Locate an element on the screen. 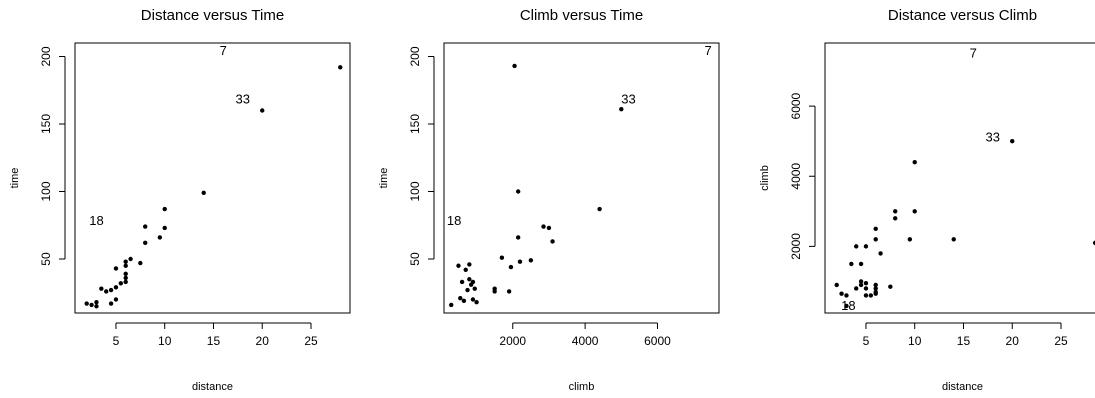 The image size is (1095, 398). x-tick-label: 2000 is located at coordinates (512, 341).